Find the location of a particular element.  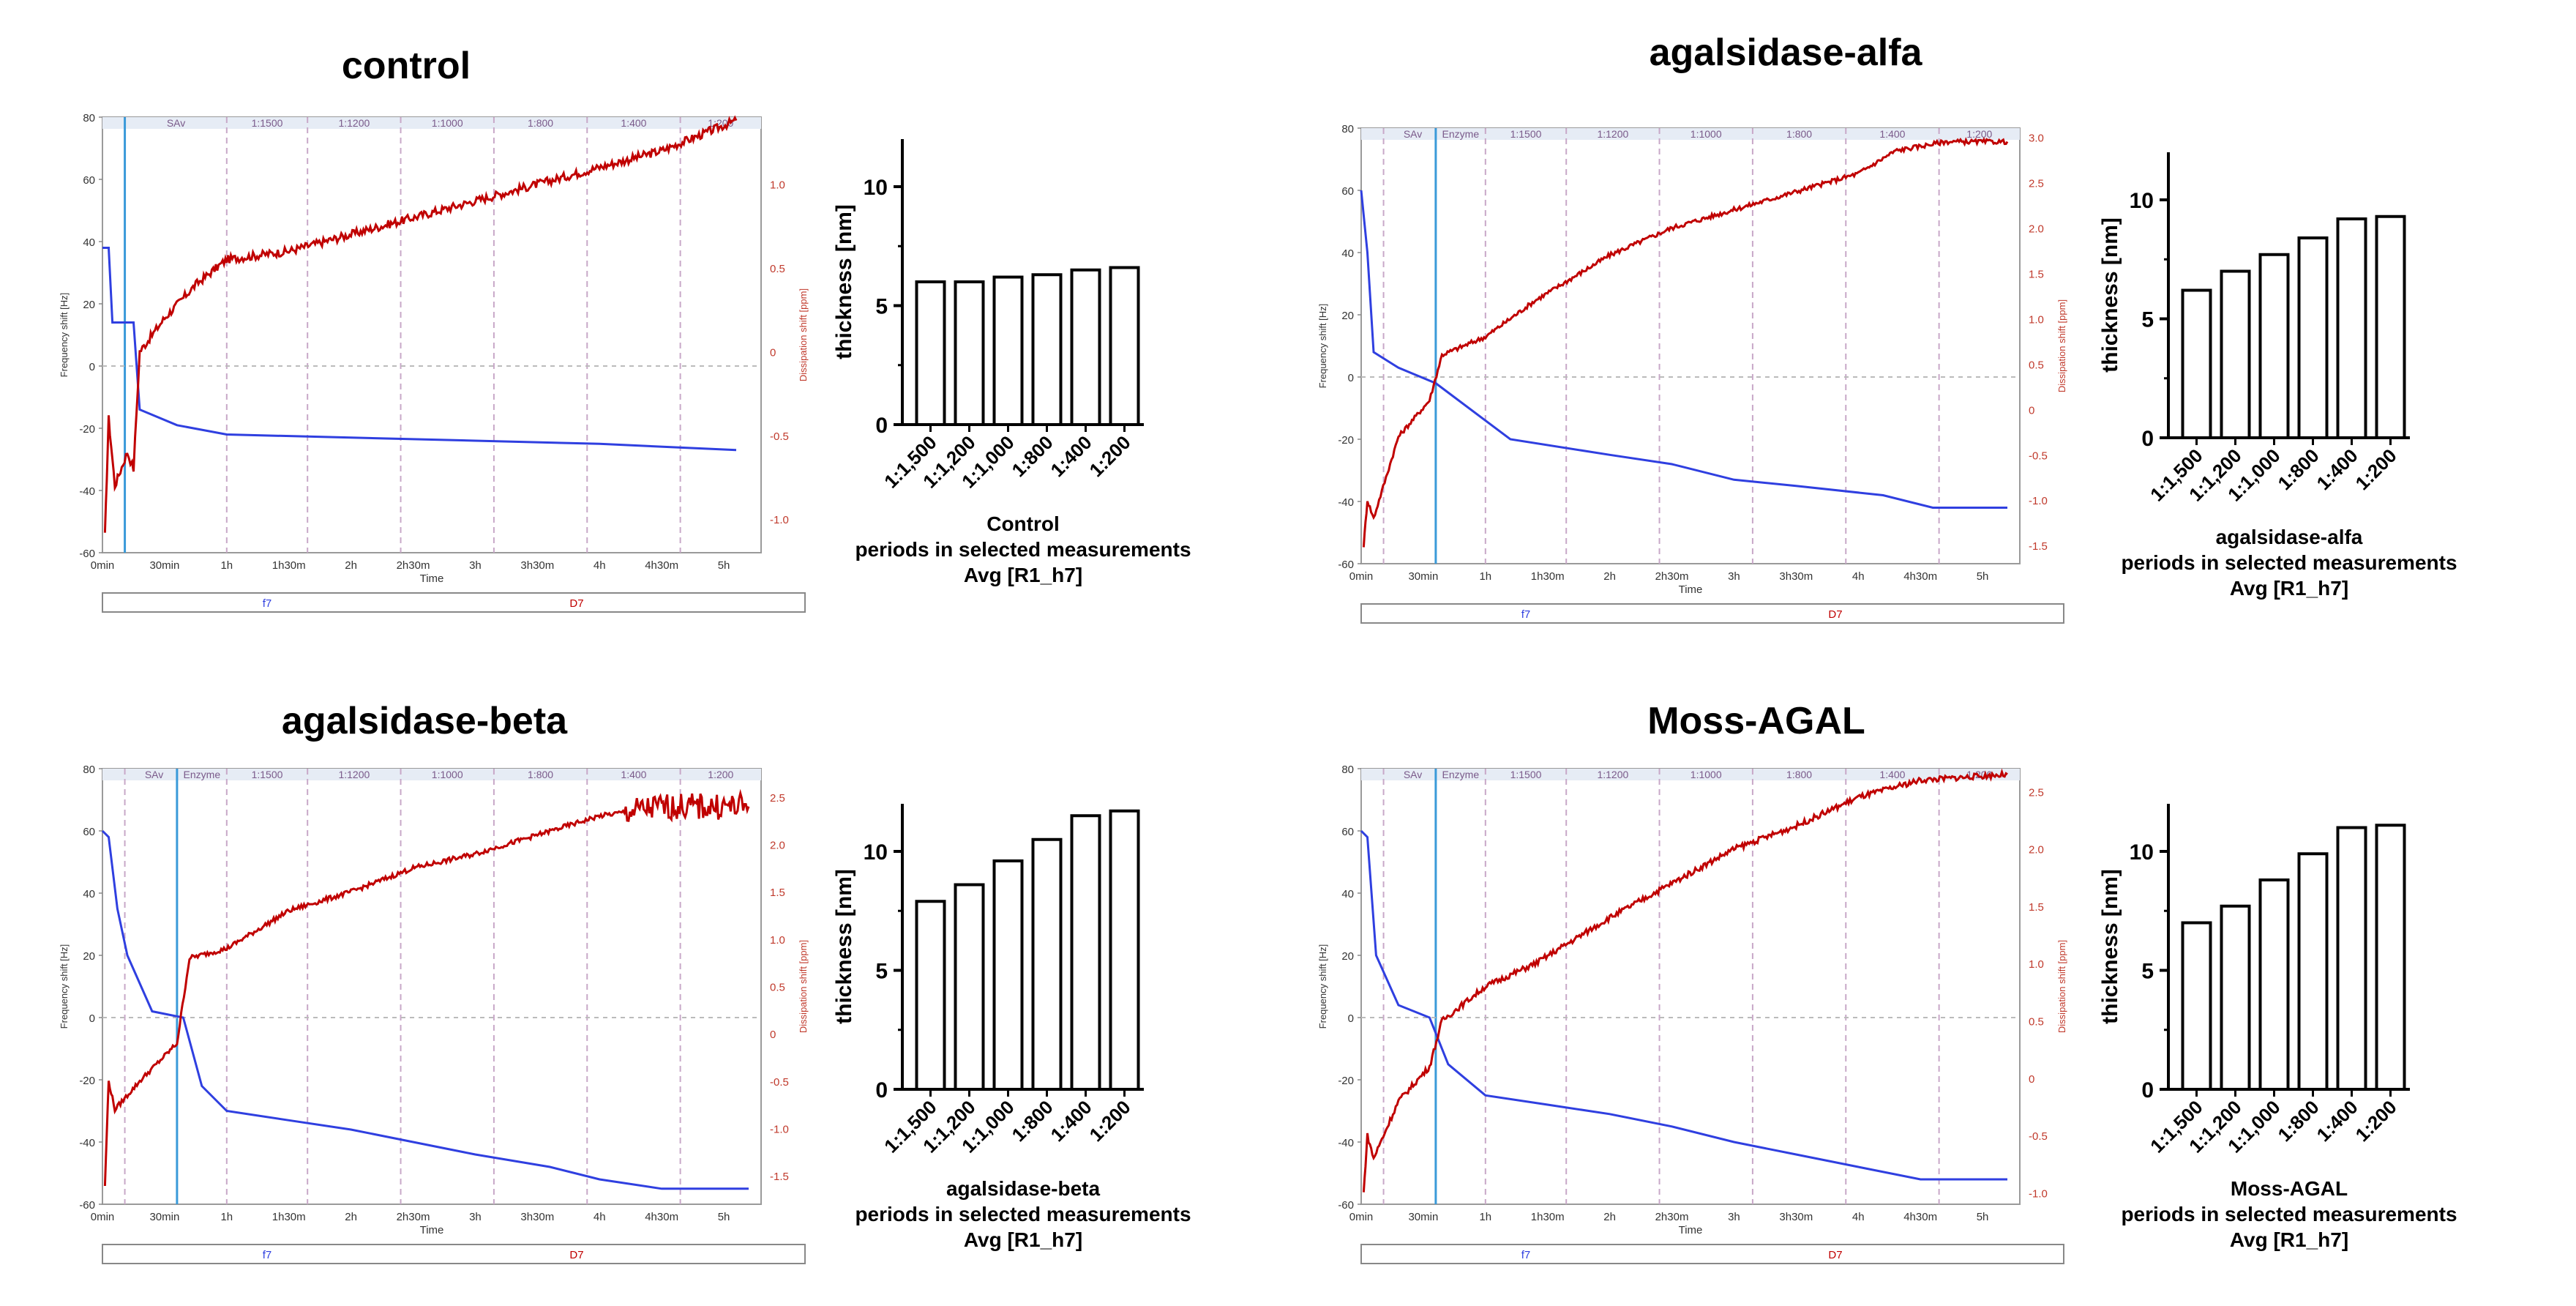

bar-y-tick: 5 is located at coordinates (2147, 320).